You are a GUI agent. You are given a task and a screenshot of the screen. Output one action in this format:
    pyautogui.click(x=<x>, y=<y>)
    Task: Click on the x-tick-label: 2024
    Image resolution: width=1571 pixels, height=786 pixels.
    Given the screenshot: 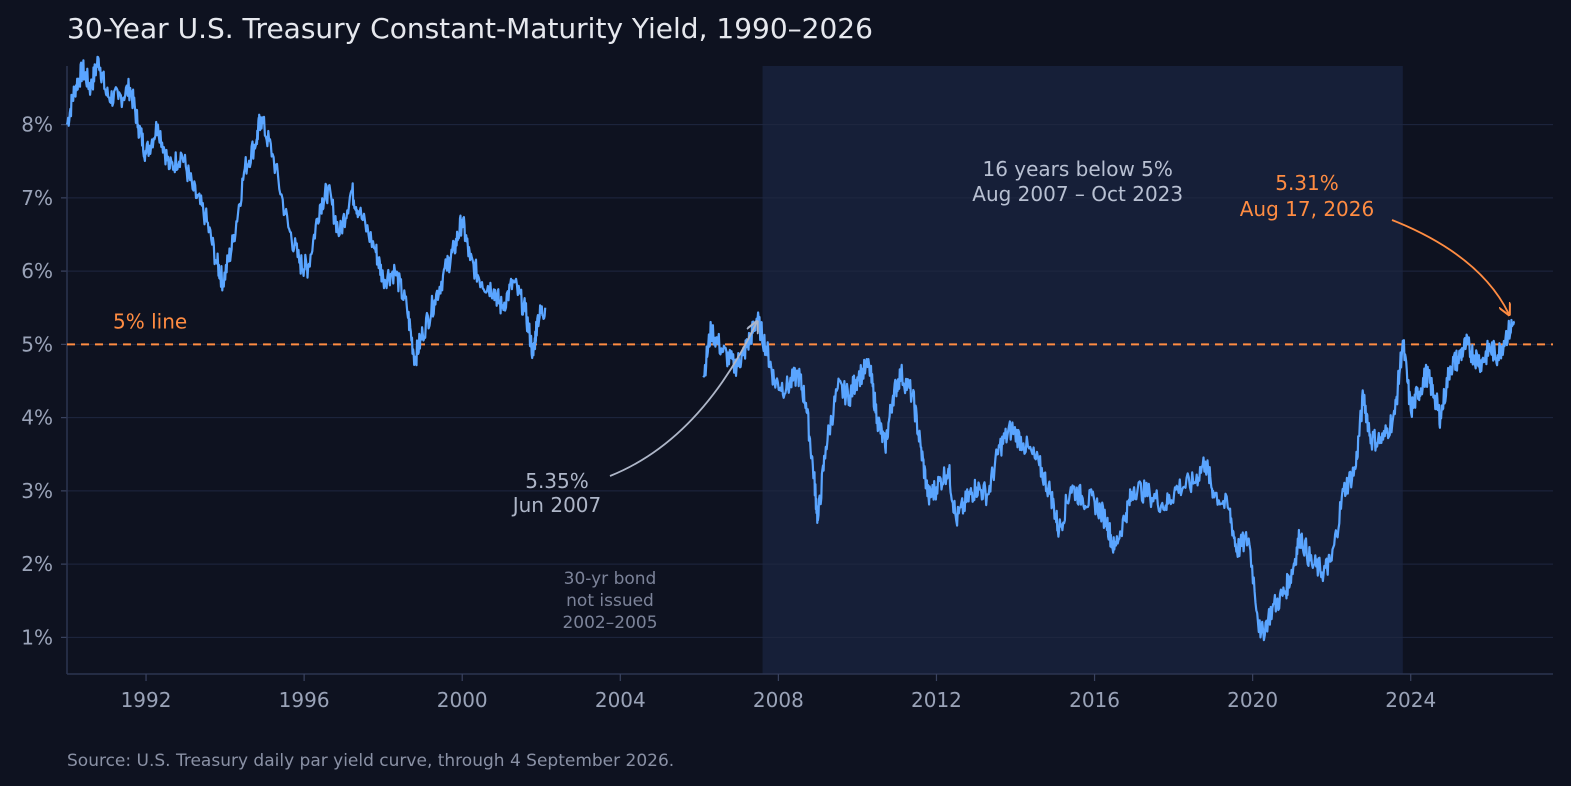 What is the action you would take?
    pyautogui.click(x=1410, y=700)
    